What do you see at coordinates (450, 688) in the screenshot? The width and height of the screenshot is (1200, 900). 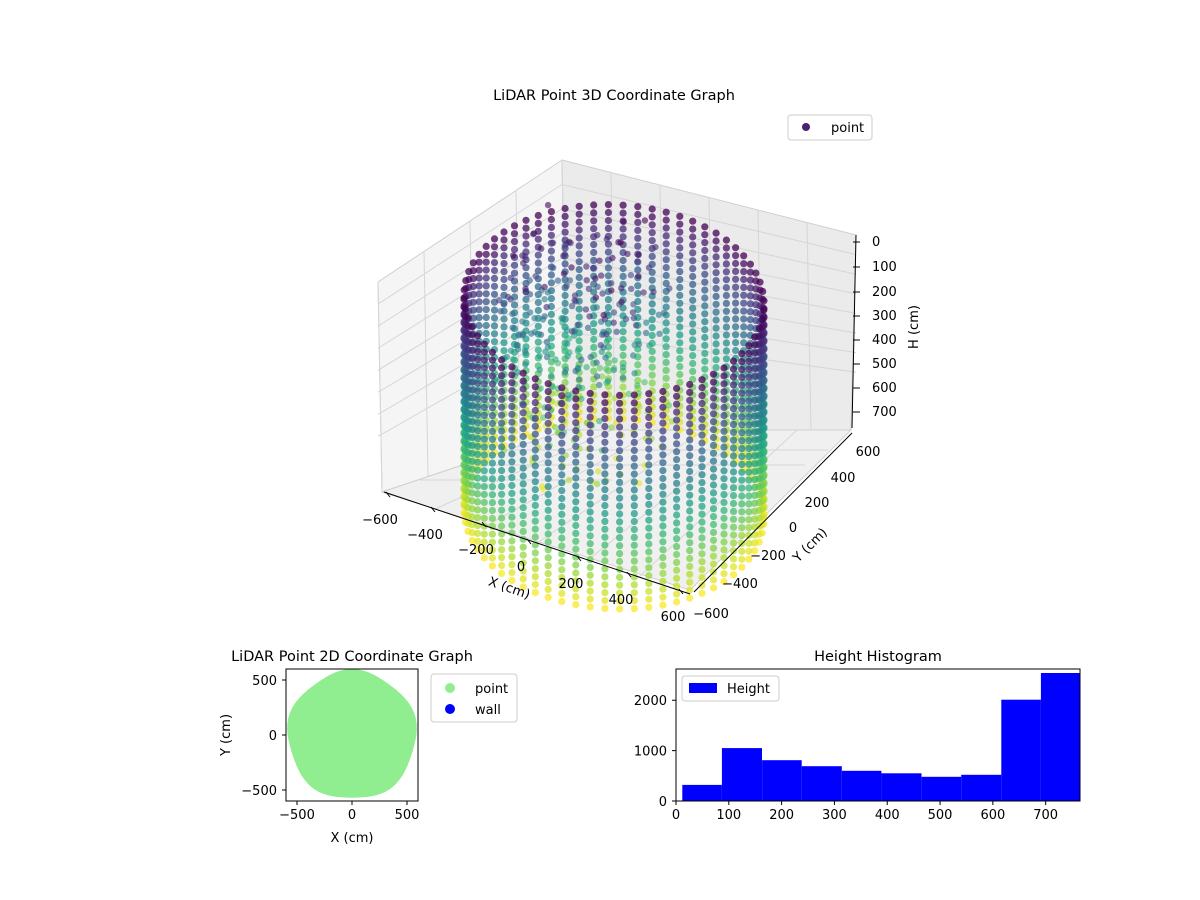 I see `legend-point-marker` at bounding box center [450, 688].